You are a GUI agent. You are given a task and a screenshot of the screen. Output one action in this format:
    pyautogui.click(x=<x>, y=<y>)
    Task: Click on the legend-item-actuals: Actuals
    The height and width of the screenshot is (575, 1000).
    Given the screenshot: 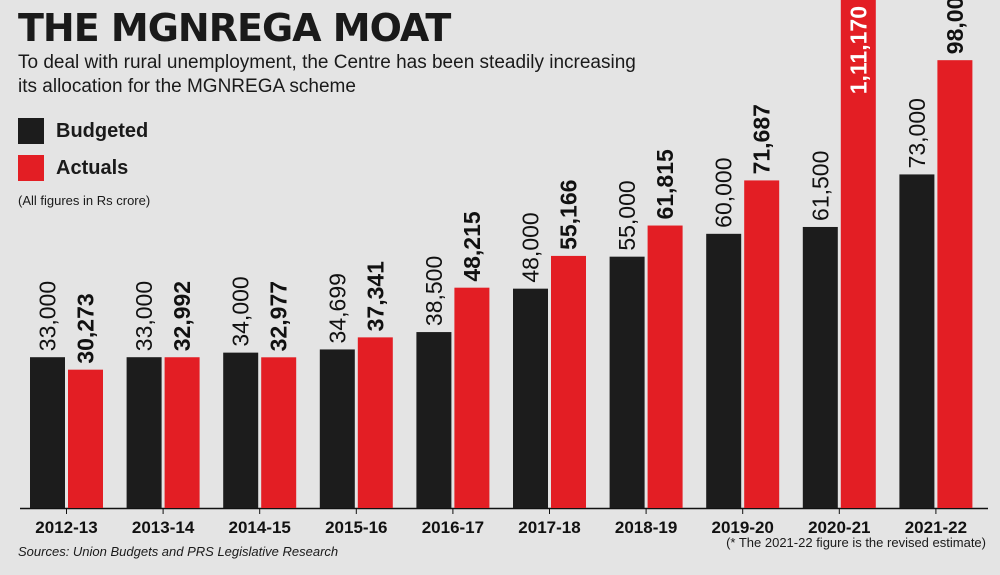 What is the action you would take?
    pyautogui.click(x=83, y=168)
    